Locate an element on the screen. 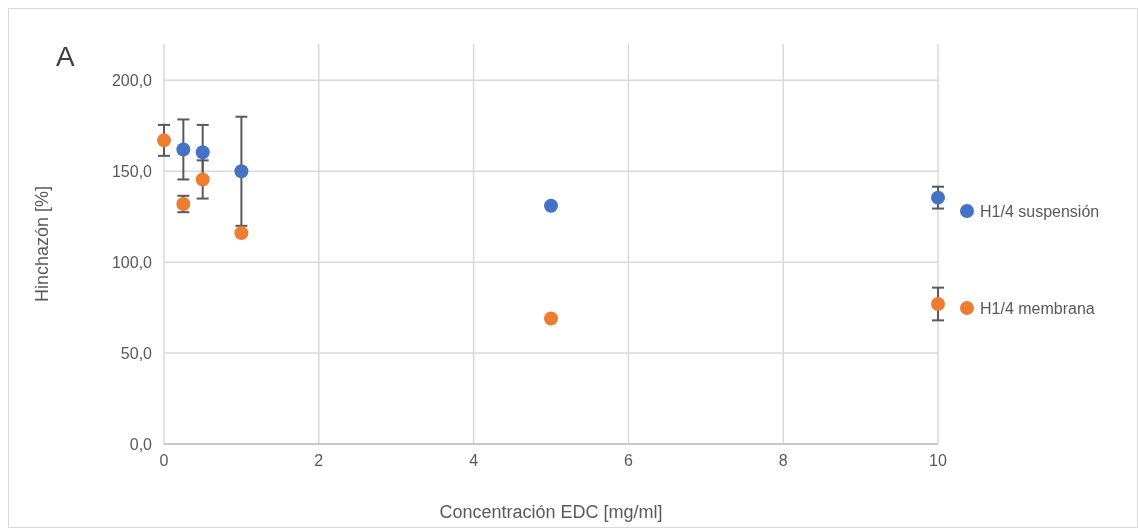 The height and width of the screenshot is (531, 1138). x-tick-label: 8 is located at coordinates (783, 460).